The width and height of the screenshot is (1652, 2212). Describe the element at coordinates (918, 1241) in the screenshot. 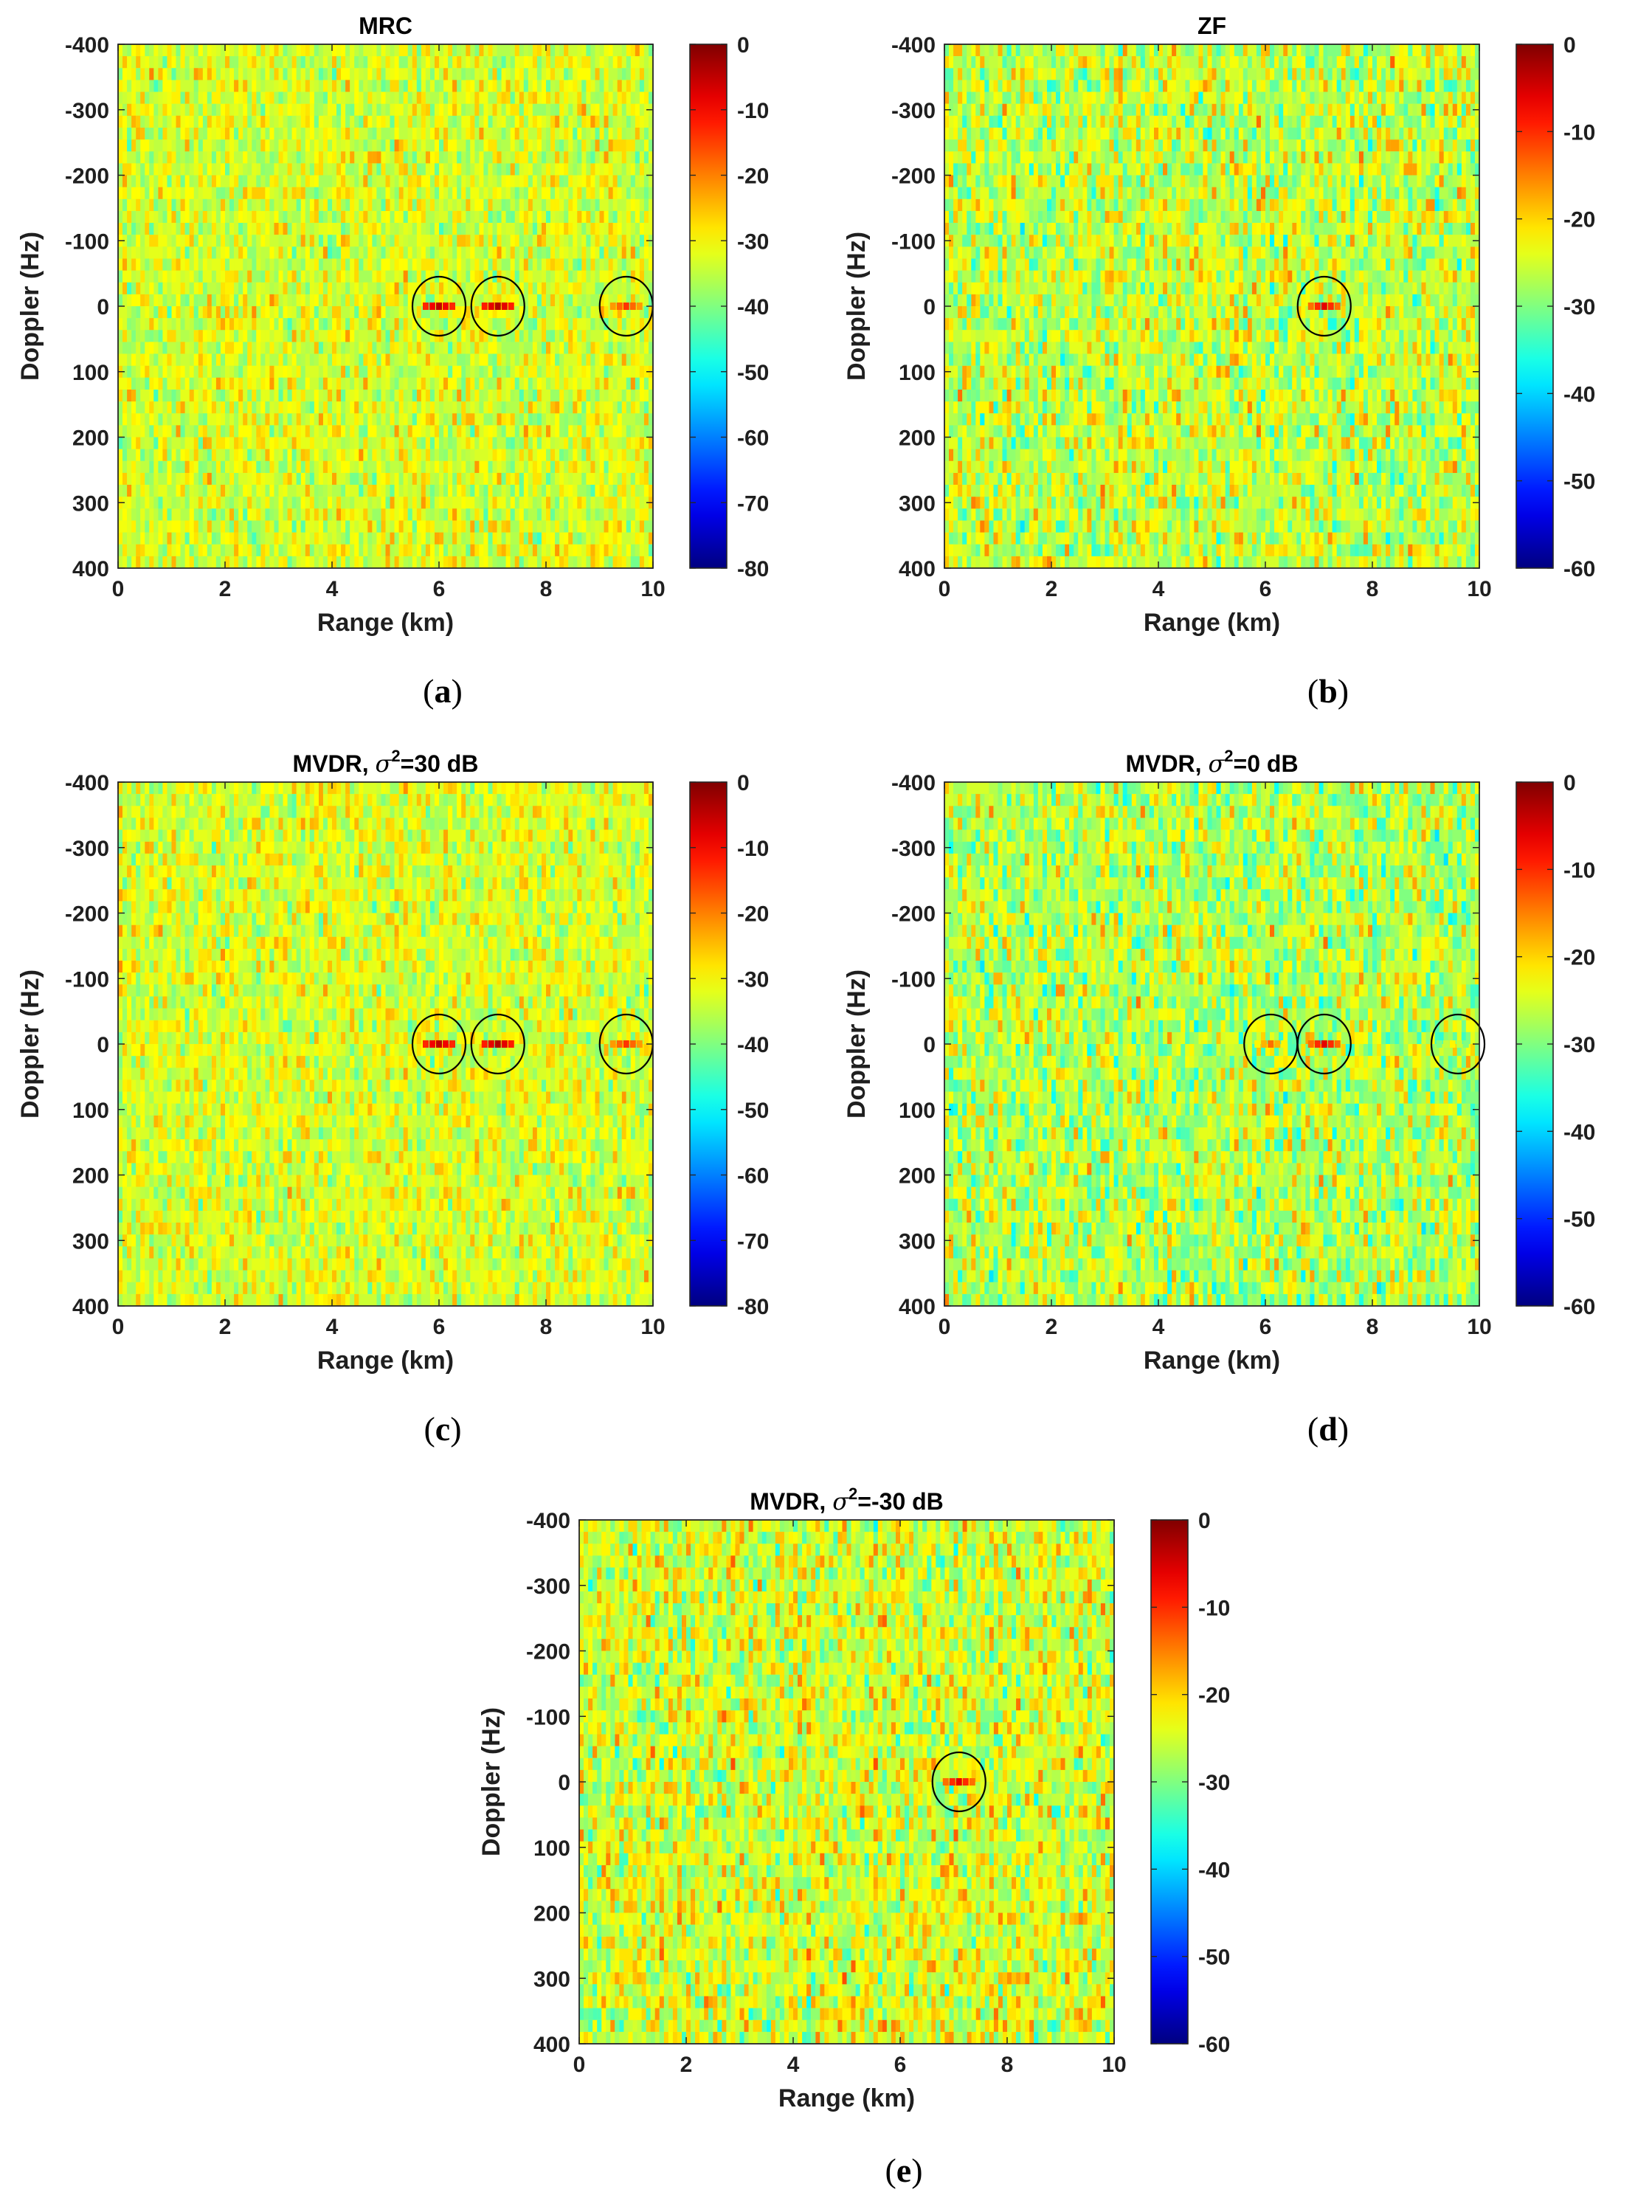

I see `y-tick-label: 300` at that location.